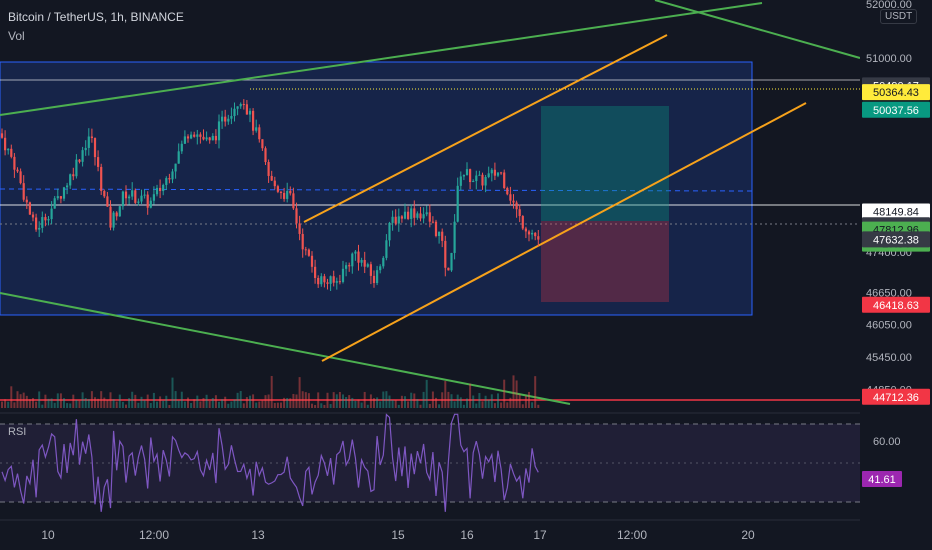  Describe the element at coordinates (485, 128) in the screenshot. I see `channel-upper-line` at that location.